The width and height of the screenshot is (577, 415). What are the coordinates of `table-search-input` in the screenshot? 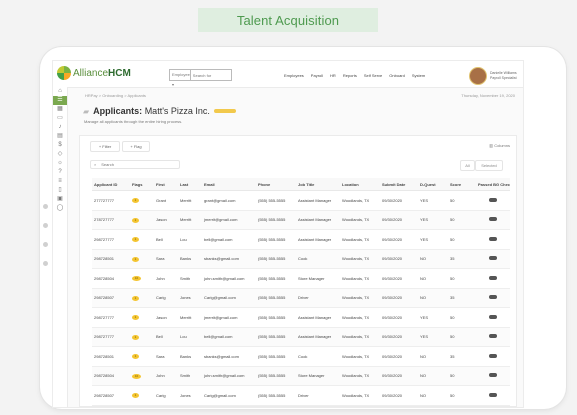 It's located at (136, 164).